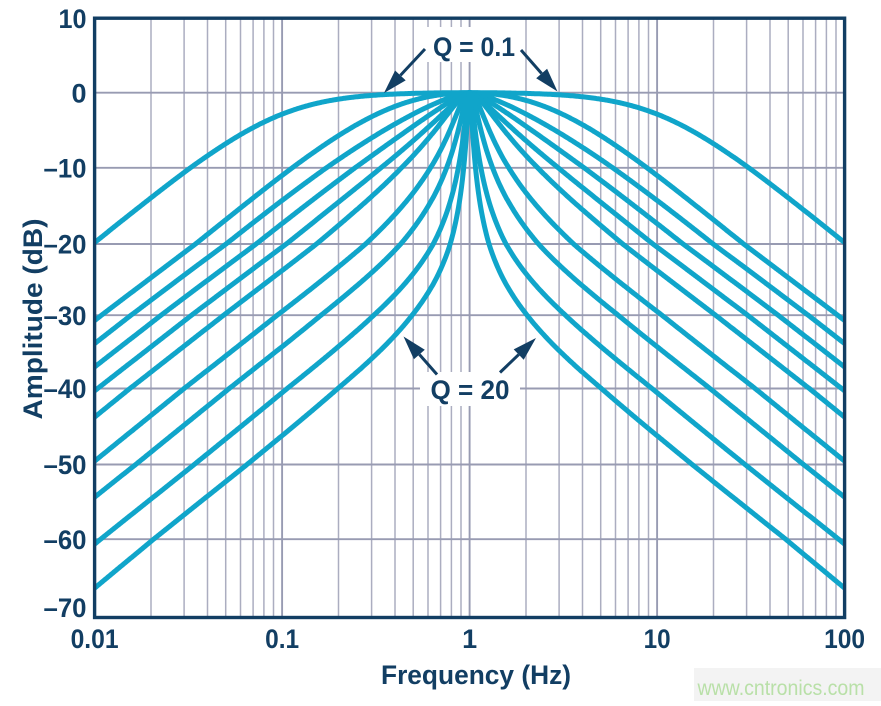  I want to click on svg-text: –30, so click(65, 316).